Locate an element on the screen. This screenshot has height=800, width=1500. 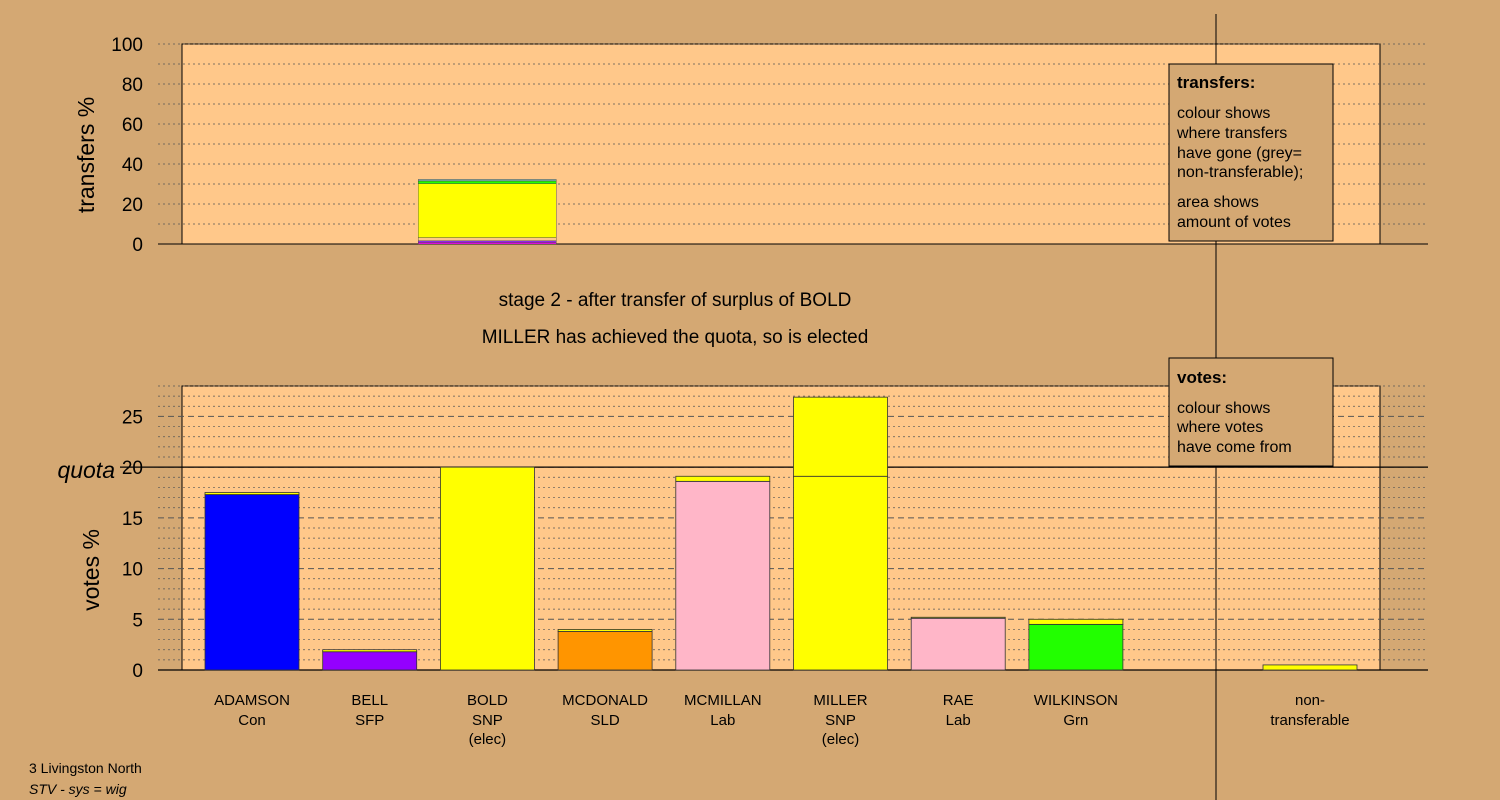
transfers-y-ticks: 0 20 40 60 80 100 is located at coordinates (127, 145).